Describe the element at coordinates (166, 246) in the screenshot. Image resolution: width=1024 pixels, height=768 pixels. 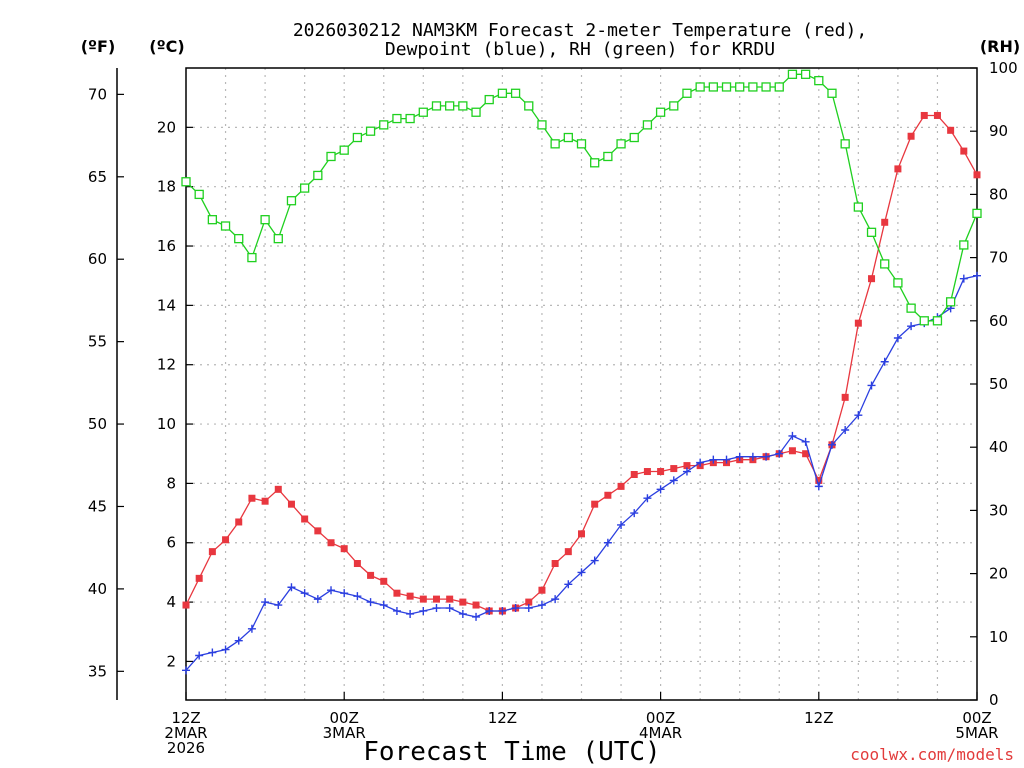
I see `celsius-tick-label: 16` at that location.